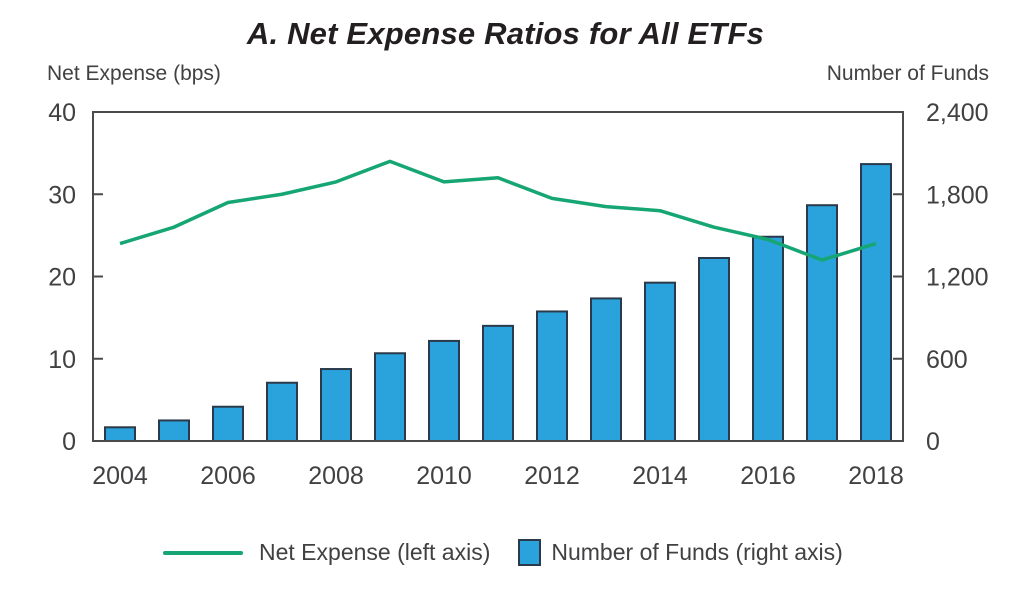 Image resolution: width=1011 pixels, height=594 pixels. Describe the element at coordinates (336, 405) in the screenshot. I see `bar-2008` at that location.